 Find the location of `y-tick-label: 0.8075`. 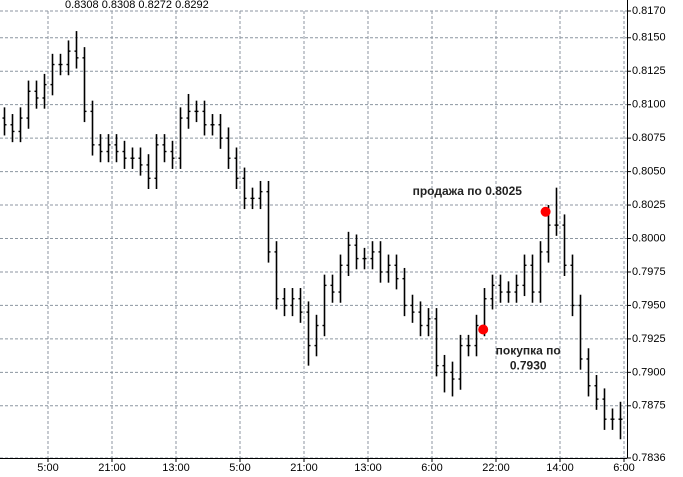

y-tick-label: 0.8075 is located at coordinates (649, 138).